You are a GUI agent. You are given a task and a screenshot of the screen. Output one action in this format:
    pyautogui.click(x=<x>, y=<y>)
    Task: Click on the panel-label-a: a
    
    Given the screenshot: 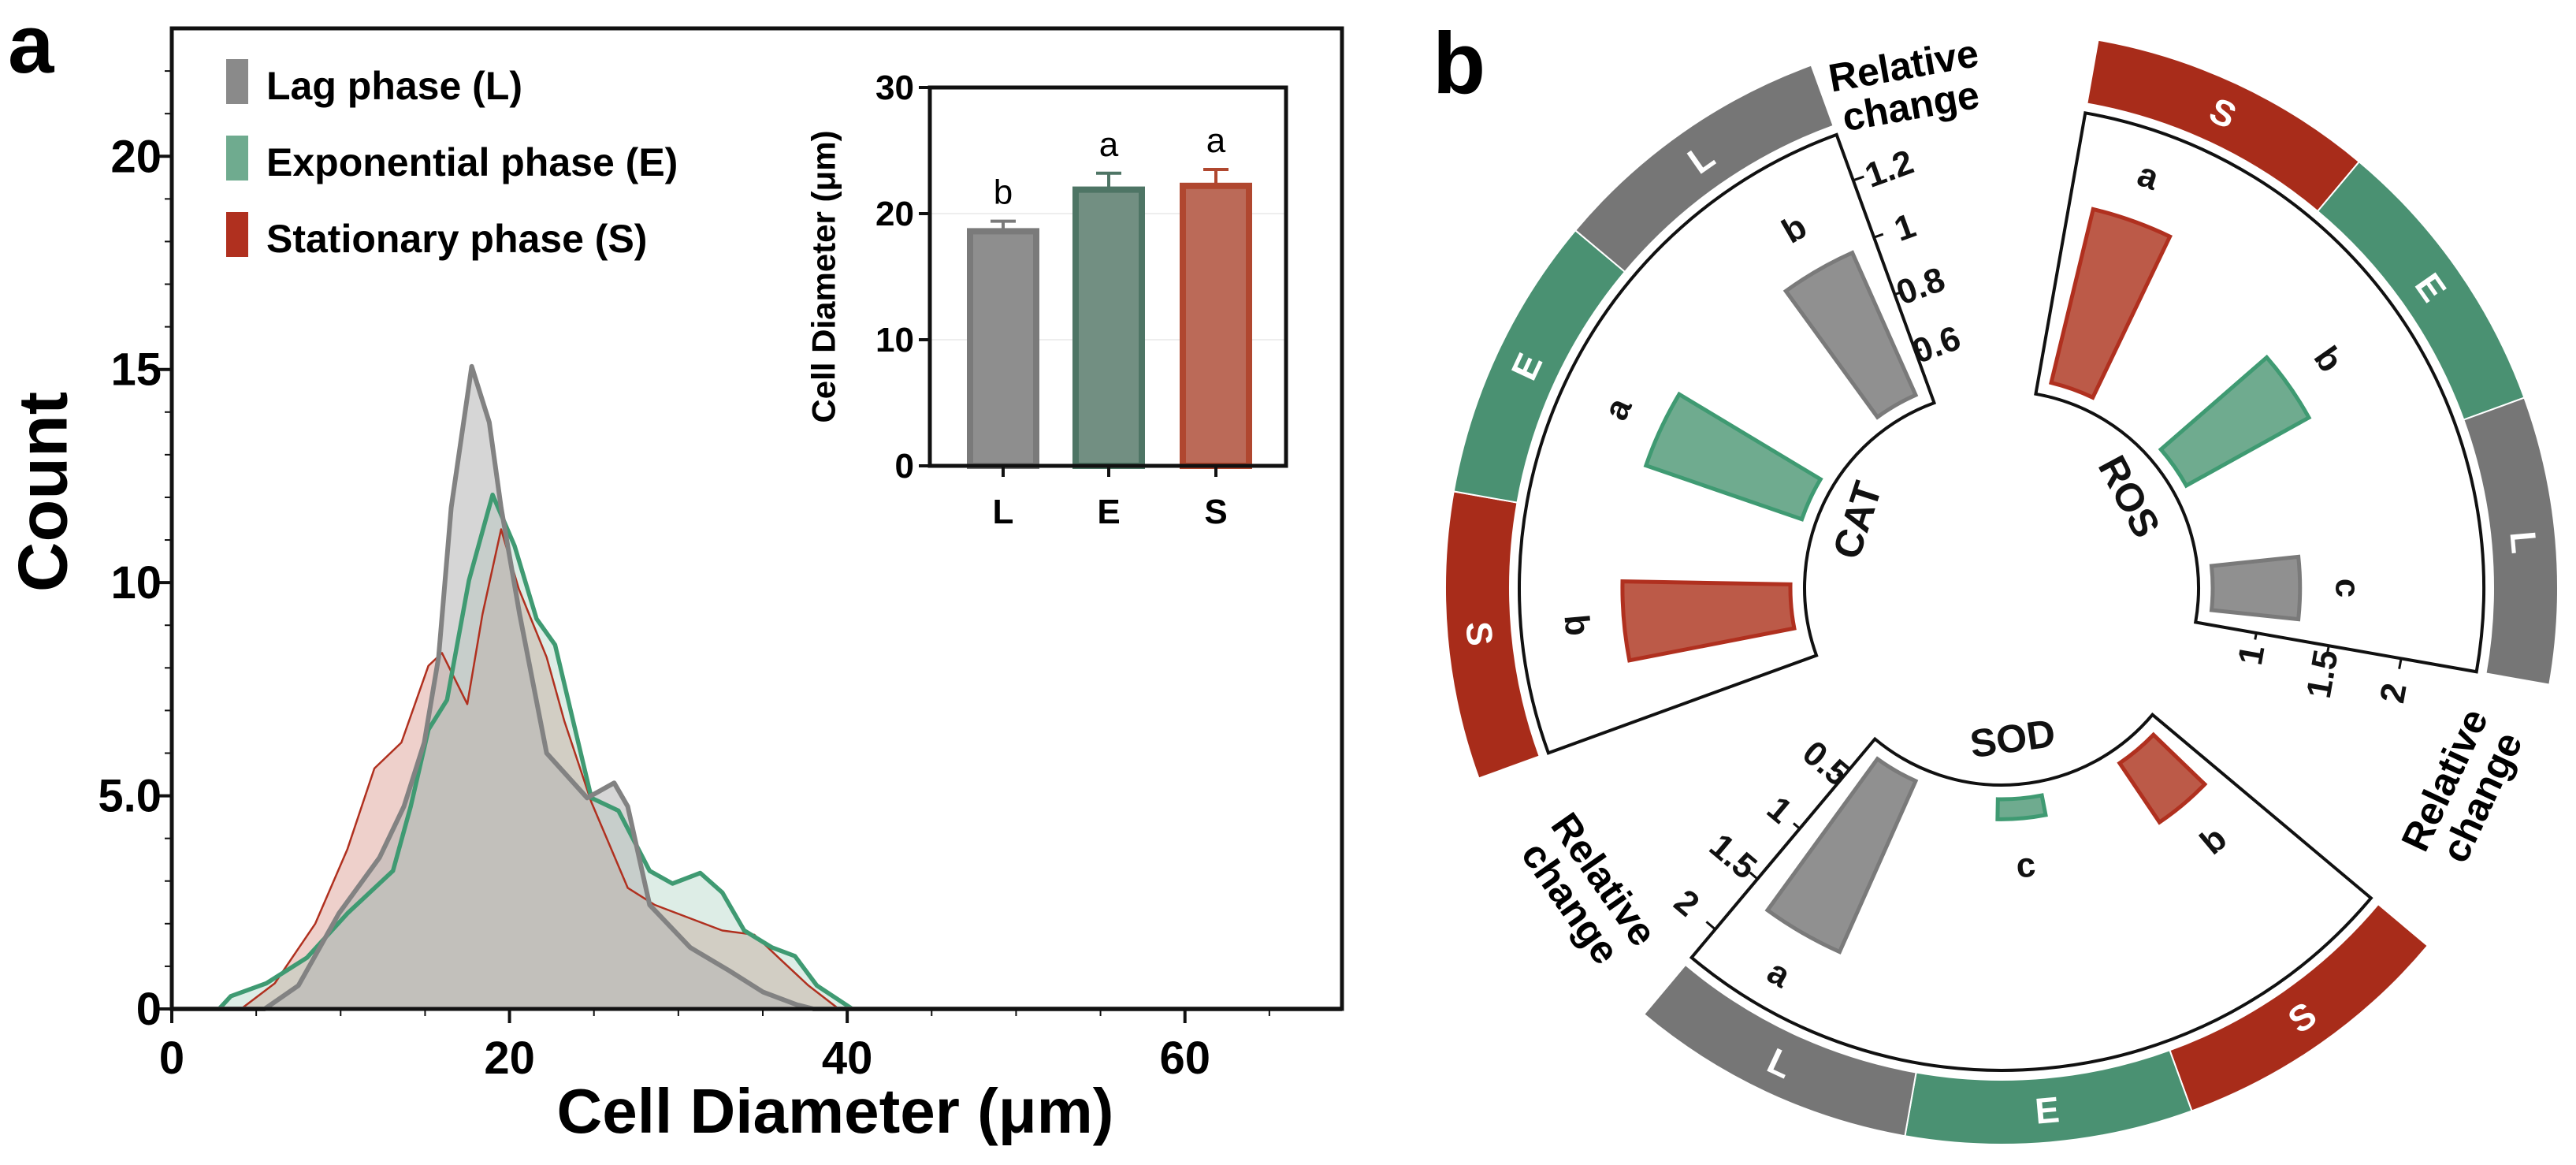 What is the action you would take?
    pyautogui.click(x=31, y=45)
    